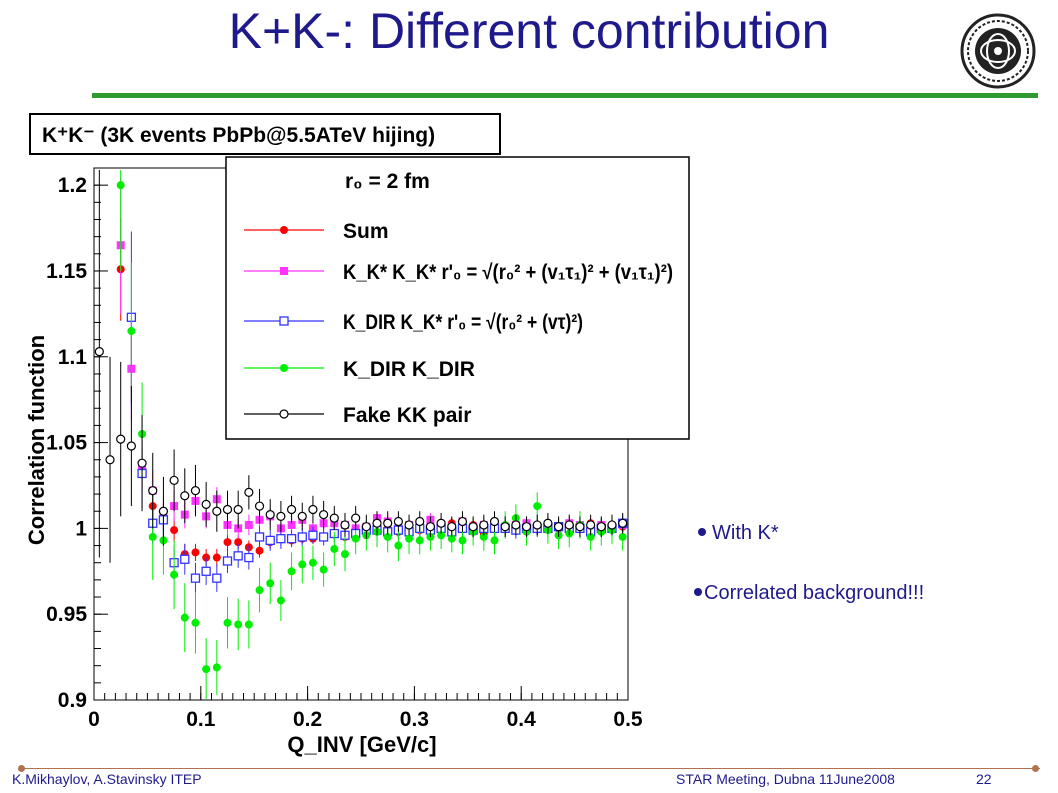 This screenshot has width=1058, height=793. I want to click on y-tick-label: 1, so click(81, 528).